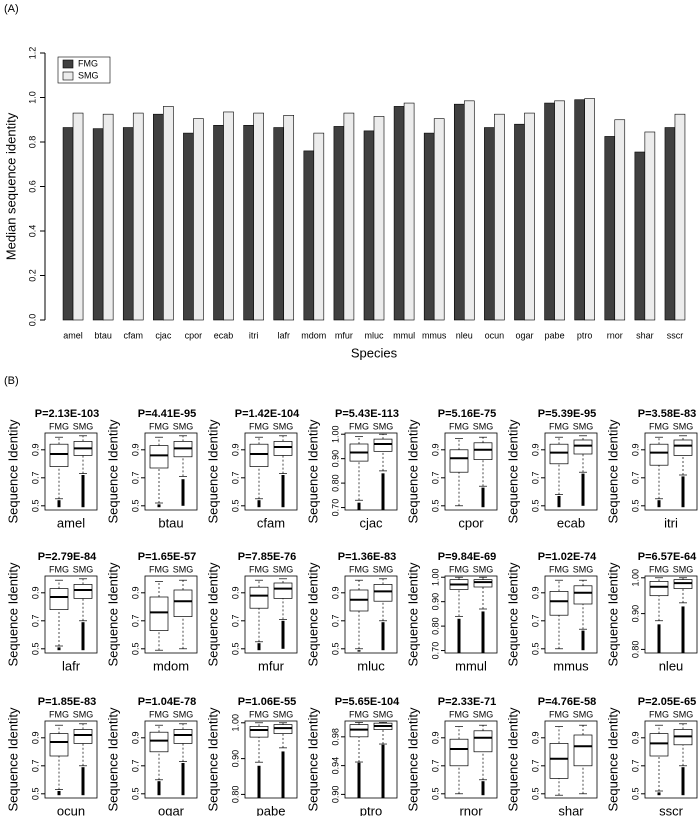 The image size is (700, 816). What do you see at coordinates (103, 335) in the screenshot?
I see `x-tick-label: btau` at bounding box center [103, 335].